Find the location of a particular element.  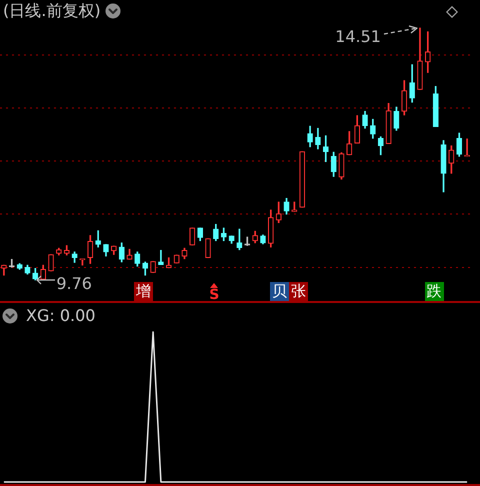

text: 增 is located at coordinates (144, 291).